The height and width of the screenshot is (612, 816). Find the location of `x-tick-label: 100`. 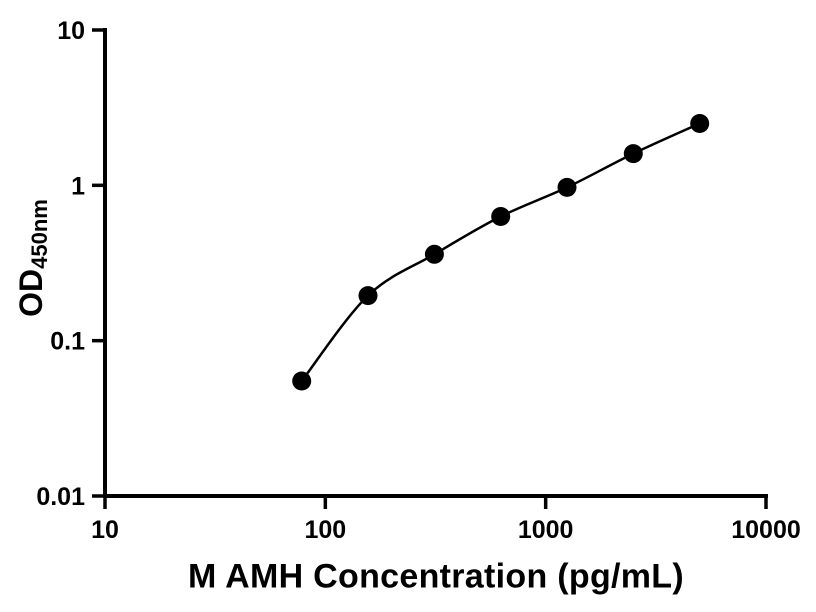

x-tick-label: 100 is located at coordinates (325, 530).